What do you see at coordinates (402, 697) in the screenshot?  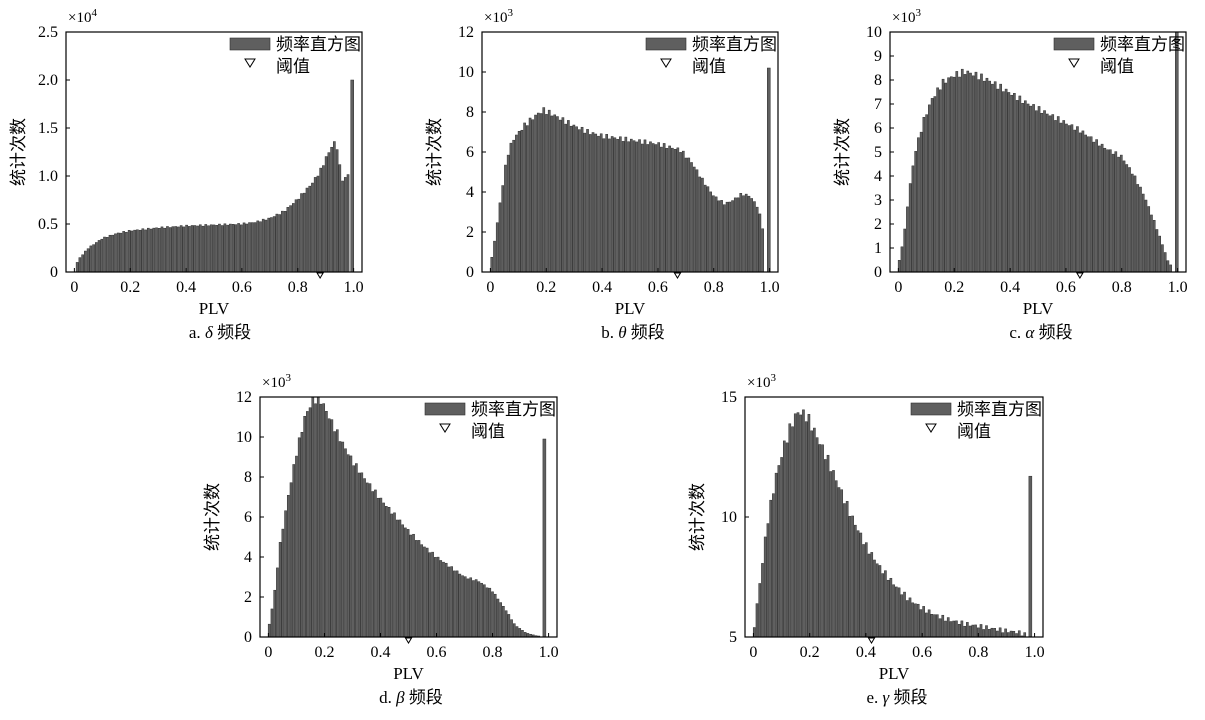 I see `panel-band-symbol: β` at bounding box center [402, 697].